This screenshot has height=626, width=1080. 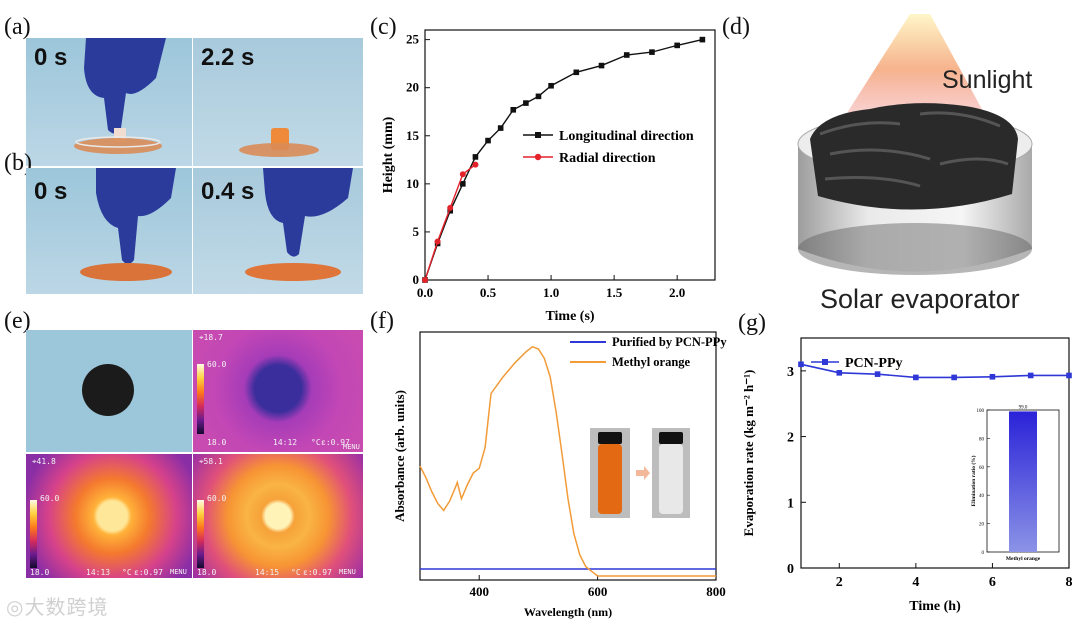 What do you see at coordinates (790, 503) in the screenshot?
I see `y-tick-label: 1` at bounding box center [790, 503].